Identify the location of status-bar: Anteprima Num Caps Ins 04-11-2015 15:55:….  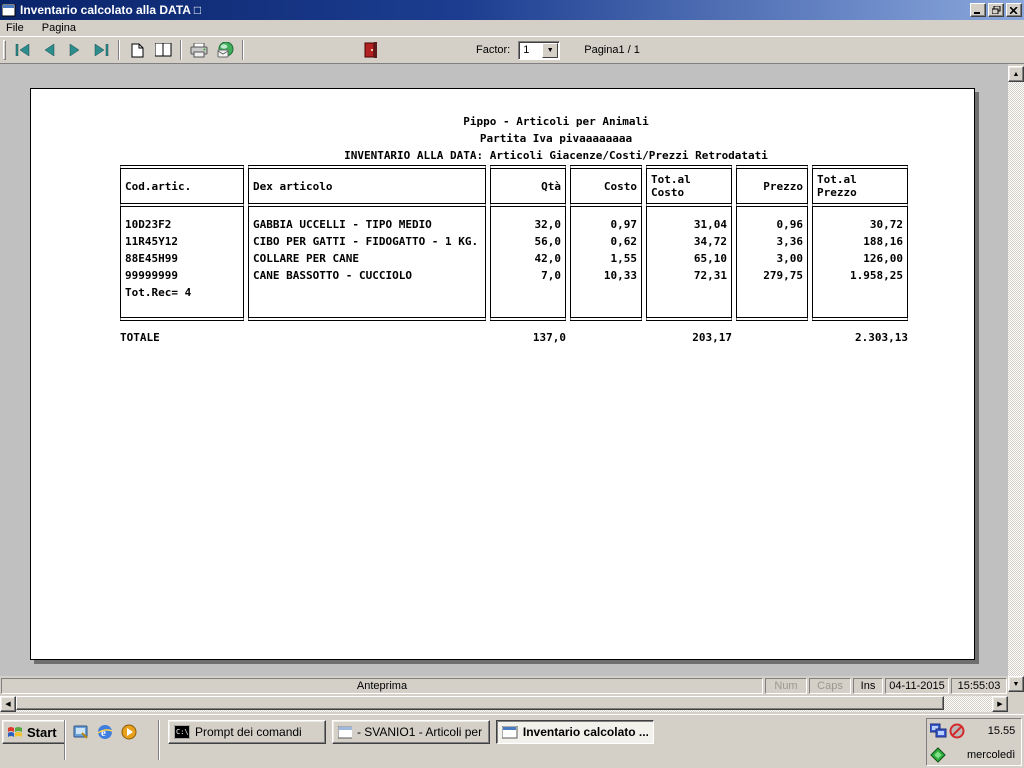
(504, 686).